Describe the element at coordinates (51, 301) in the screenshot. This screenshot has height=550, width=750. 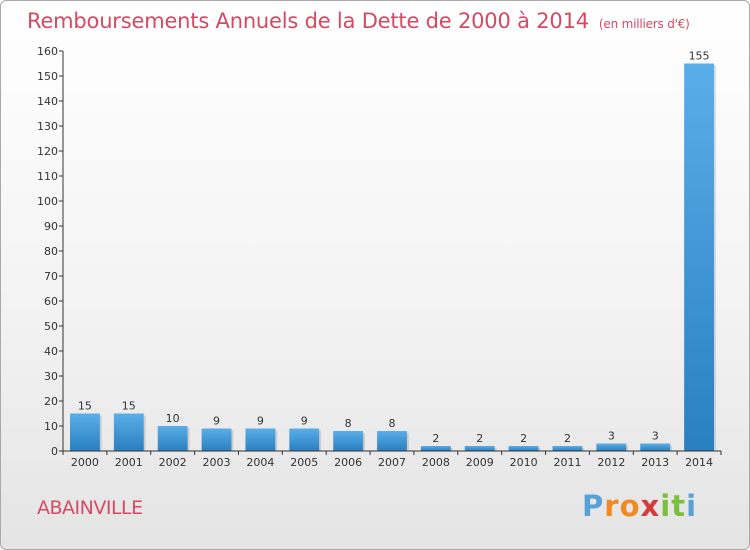
I see `y-tick-label: 60` at that location.